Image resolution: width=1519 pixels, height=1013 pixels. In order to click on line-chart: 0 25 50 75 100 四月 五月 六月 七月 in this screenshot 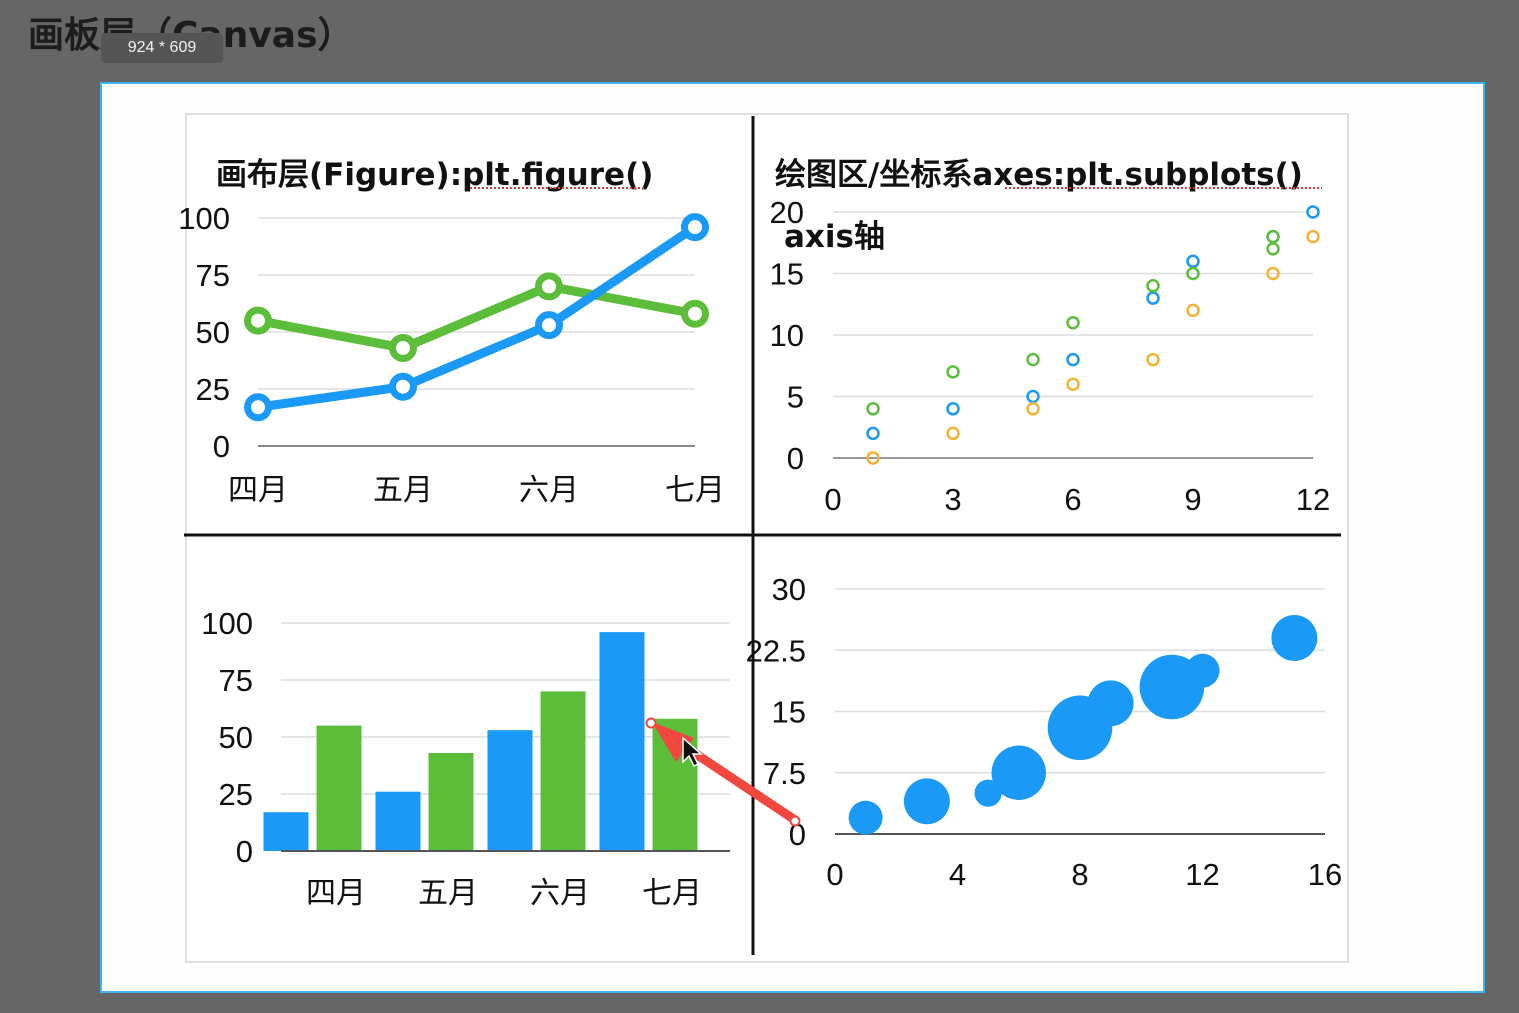, I will do `click(451, 354)`.